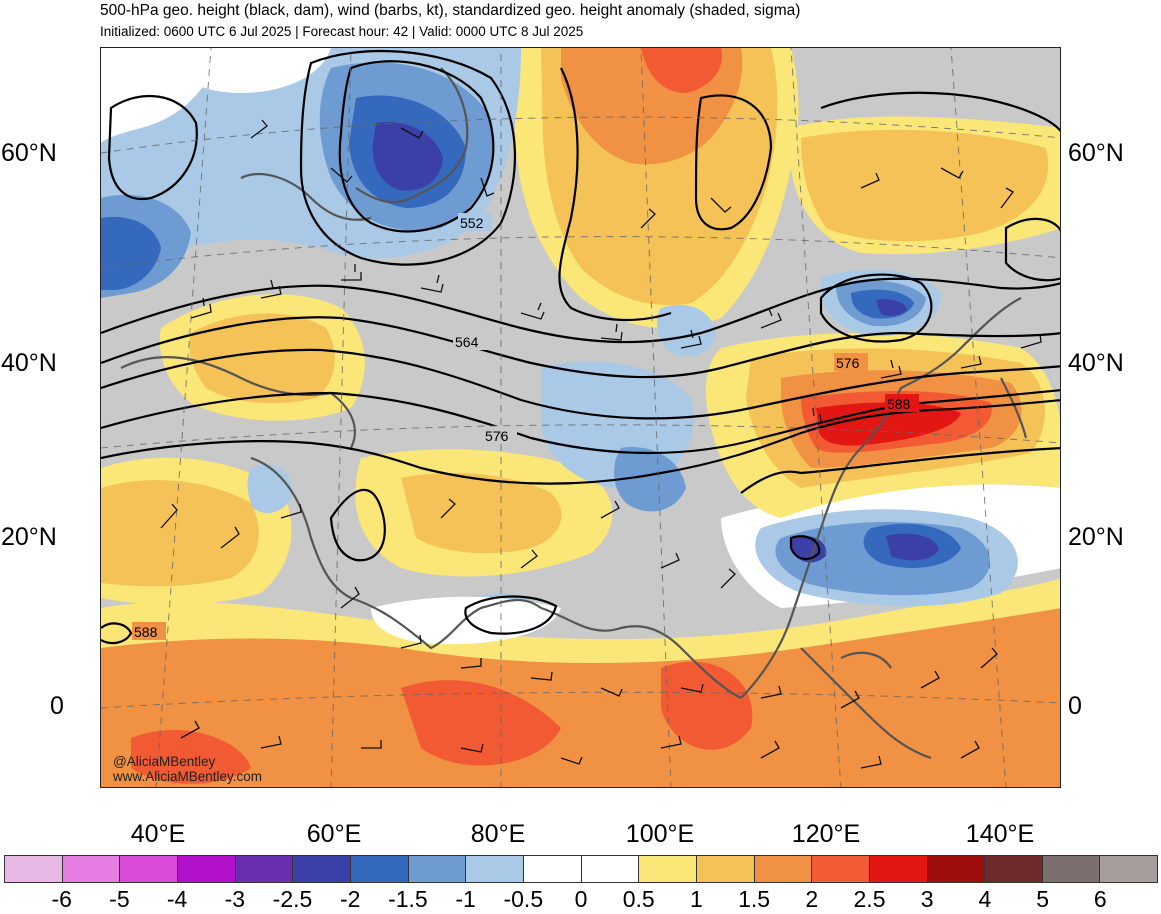 This screenshot has height=914, width=1161. What do you see at coordinates (848, 363) in the screenshot?
I see `contour-label-576-east: 576` at bounding box center [848, 363].